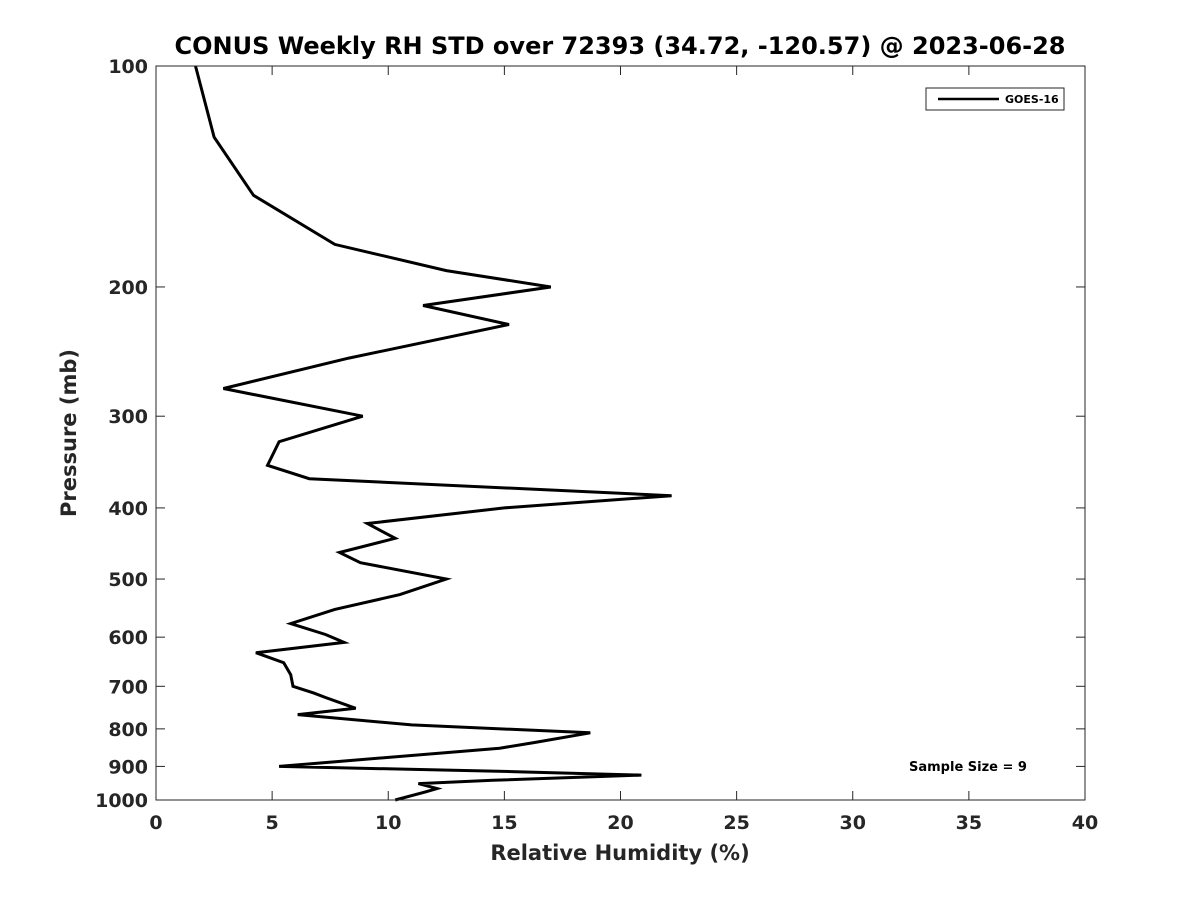 The image size is (1200, 900). I want to click on x-tick-label: 35, so click(969, 823).